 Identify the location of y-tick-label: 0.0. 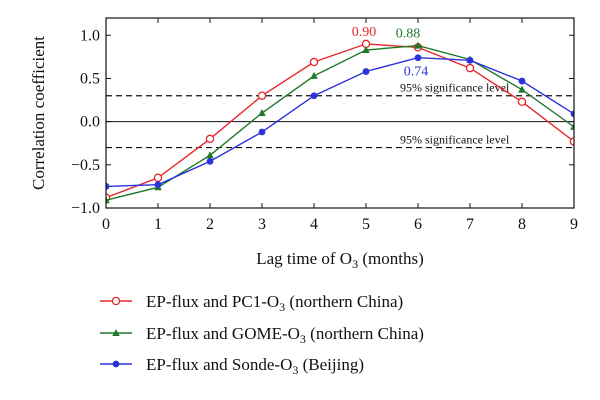
(90, 122).